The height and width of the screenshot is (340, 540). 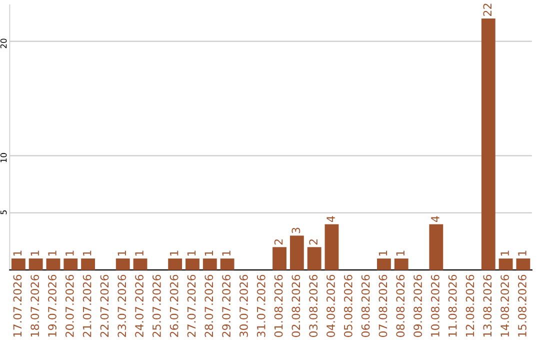 I want to click on y-tick-label: 20, so click(x=3, y=43).